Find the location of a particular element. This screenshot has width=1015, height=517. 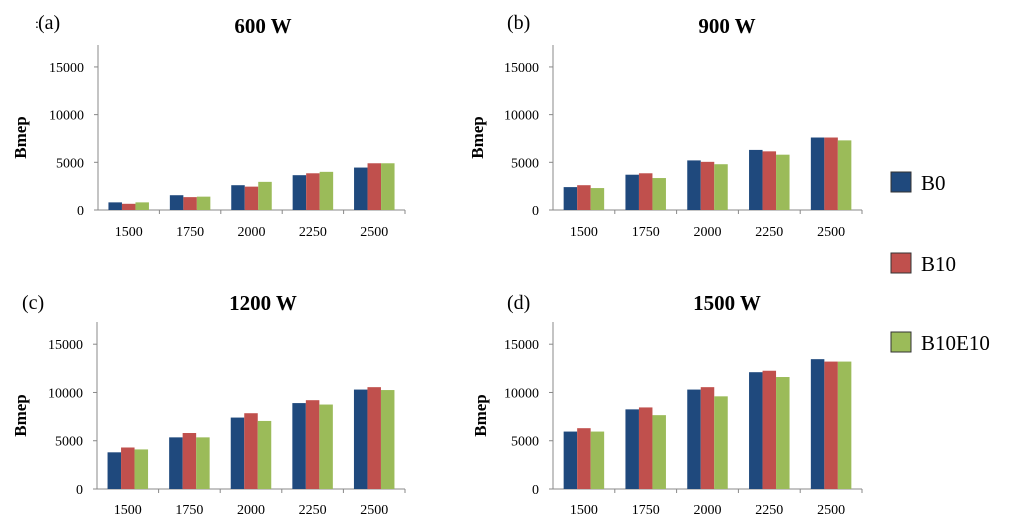

panel-letter: (d) is located at coordinates (518, 303).